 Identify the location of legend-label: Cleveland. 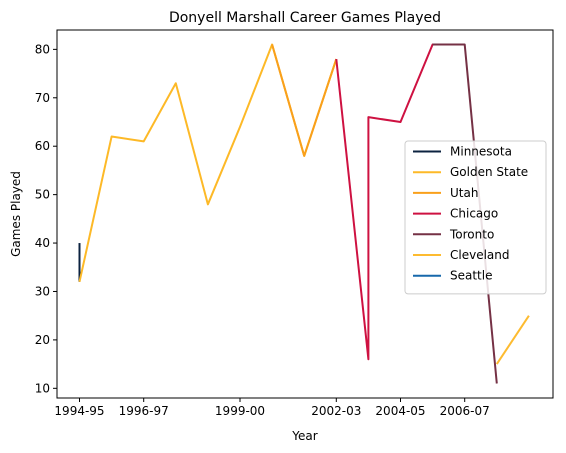
(480, 255).